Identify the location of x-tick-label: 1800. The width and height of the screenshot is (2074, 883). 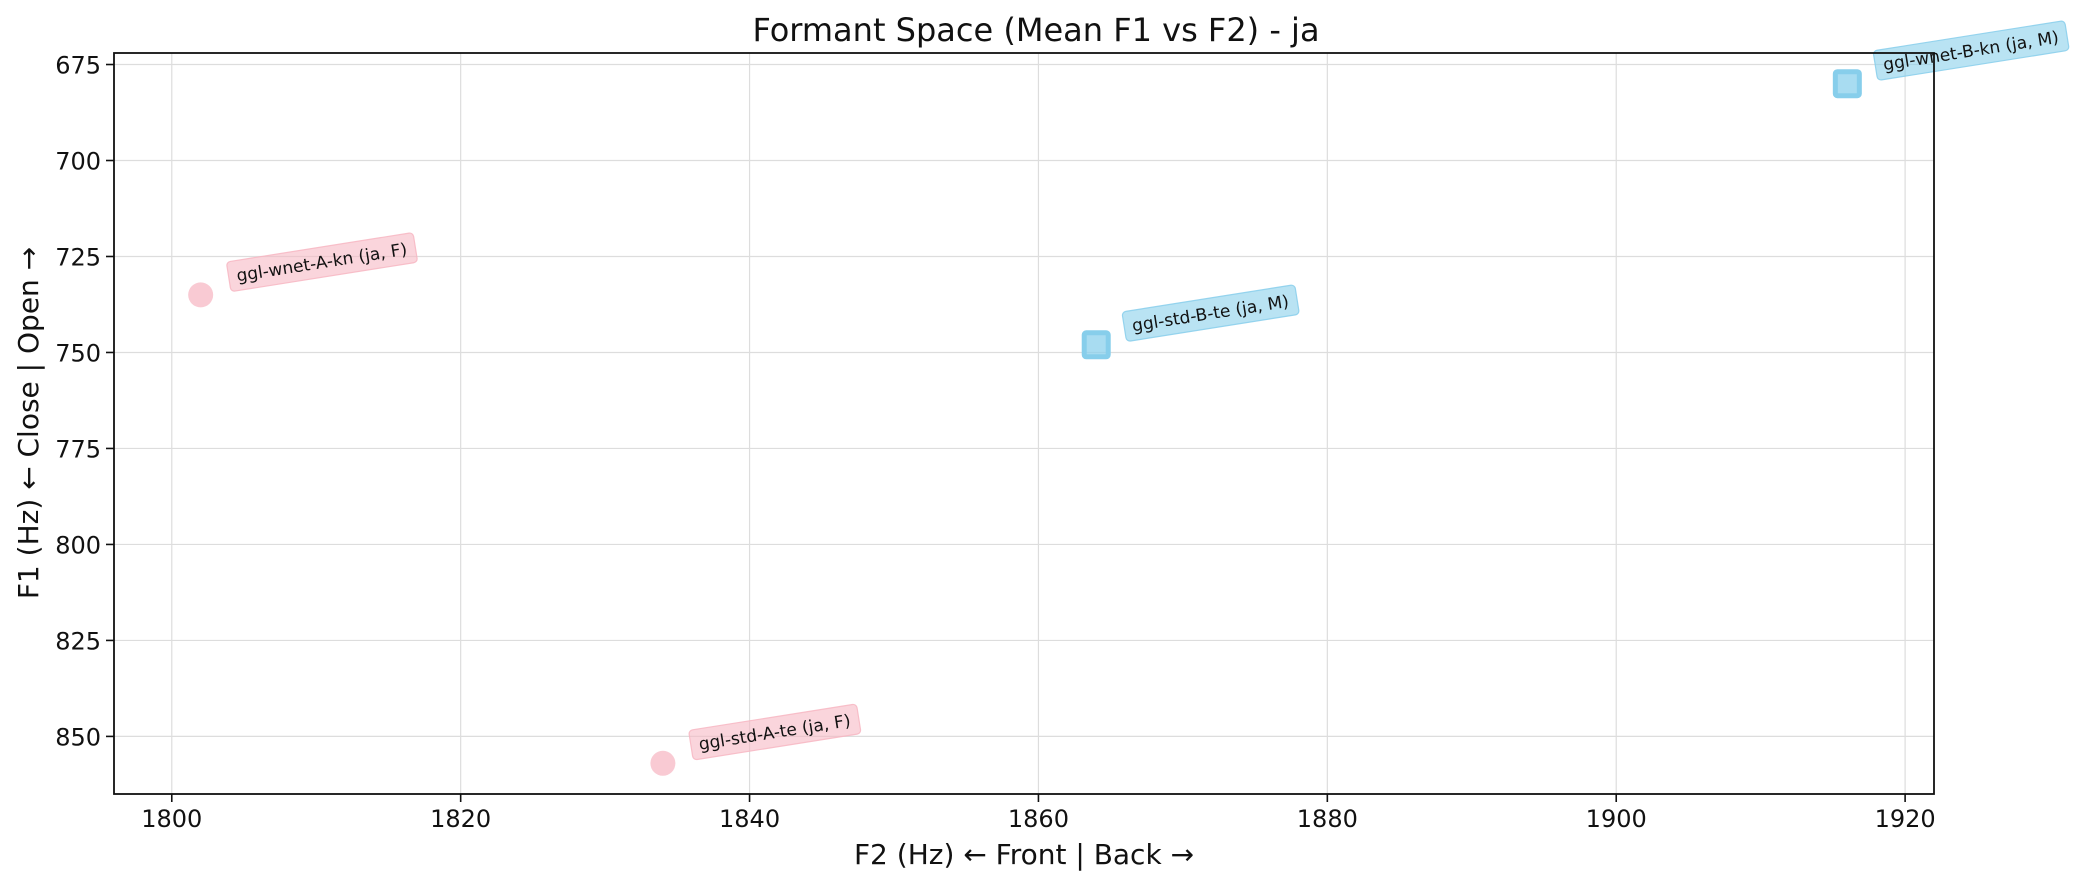
(171, 819).